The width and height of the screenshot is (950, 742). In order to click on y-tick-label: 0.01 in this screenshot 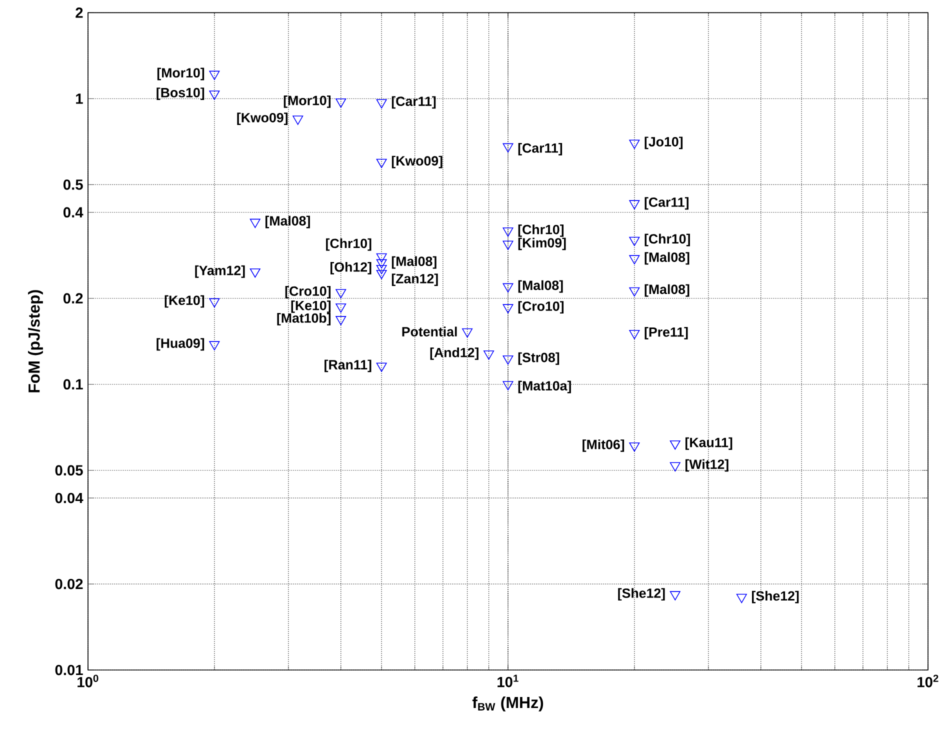, I will do `click(69, 670)`.